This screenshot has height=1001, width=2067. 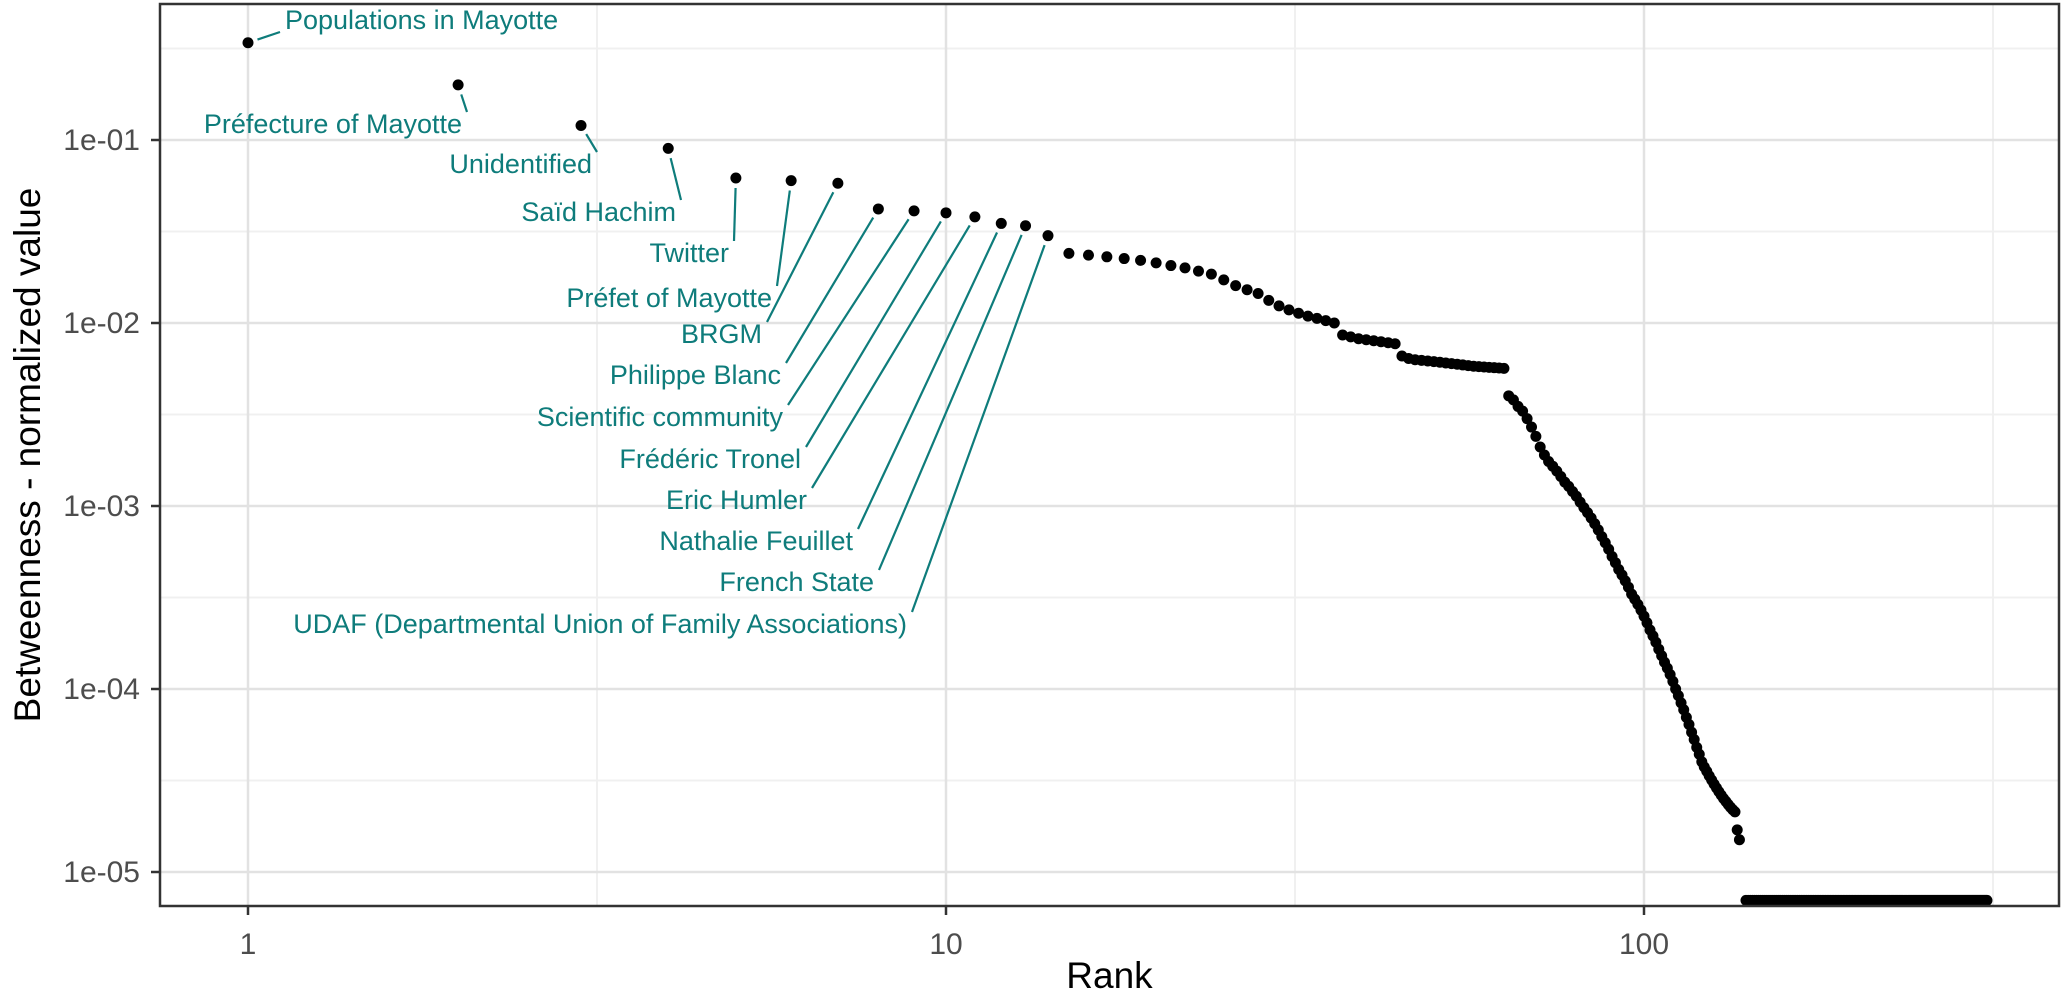 What do you see at coordinates (421, 20) in the screenshot?
I see `point-annotation-label: Populations in Mayotte` at bounding box center [421, 20].